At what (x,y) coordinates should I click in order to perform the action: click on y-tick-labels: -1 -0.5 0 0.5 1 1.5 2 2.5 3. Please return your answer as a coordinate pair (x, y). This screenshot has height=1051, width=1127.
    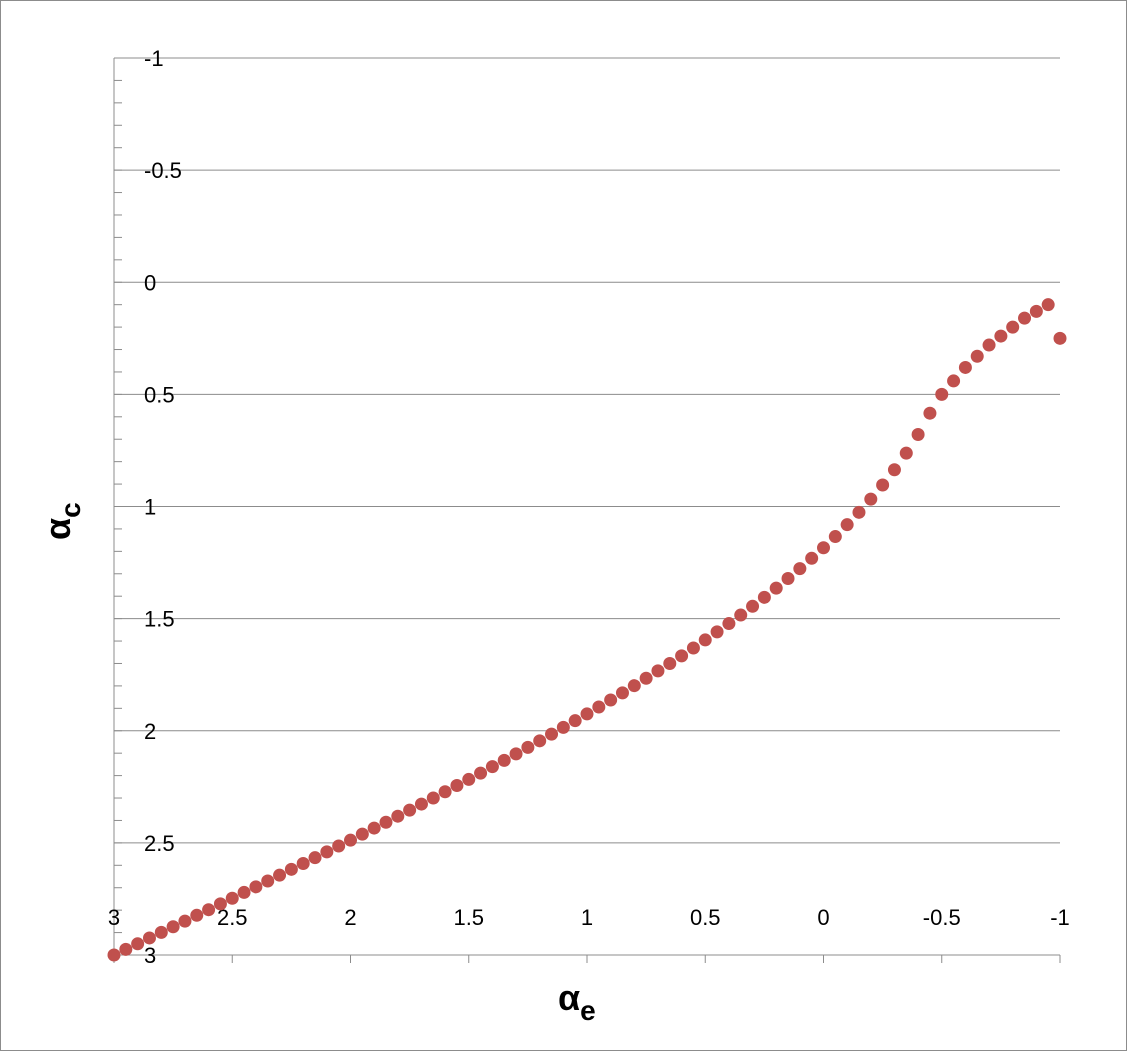
    Looking at the image, I should click on (163, 507).